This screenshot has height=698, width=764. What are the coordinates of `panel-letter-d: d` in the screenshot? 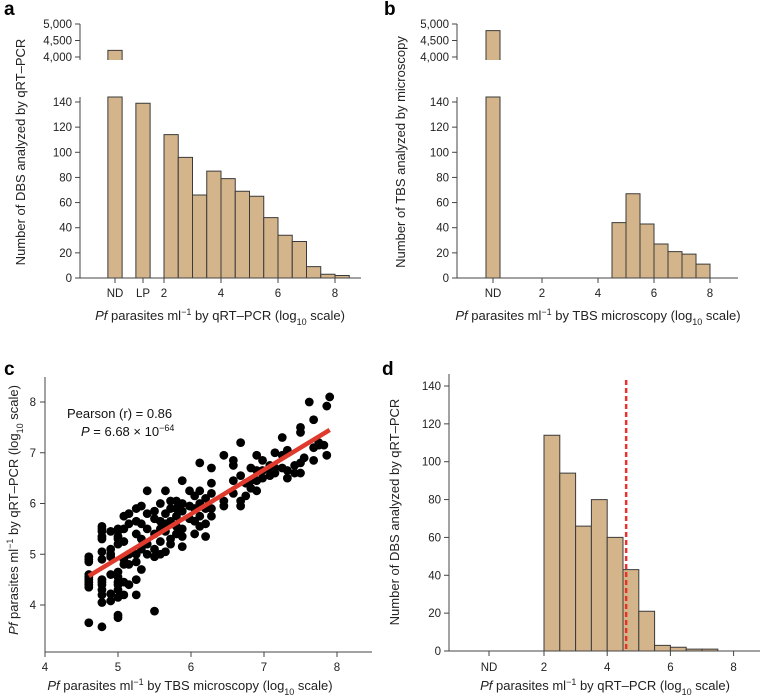 It's located at (388, 369).